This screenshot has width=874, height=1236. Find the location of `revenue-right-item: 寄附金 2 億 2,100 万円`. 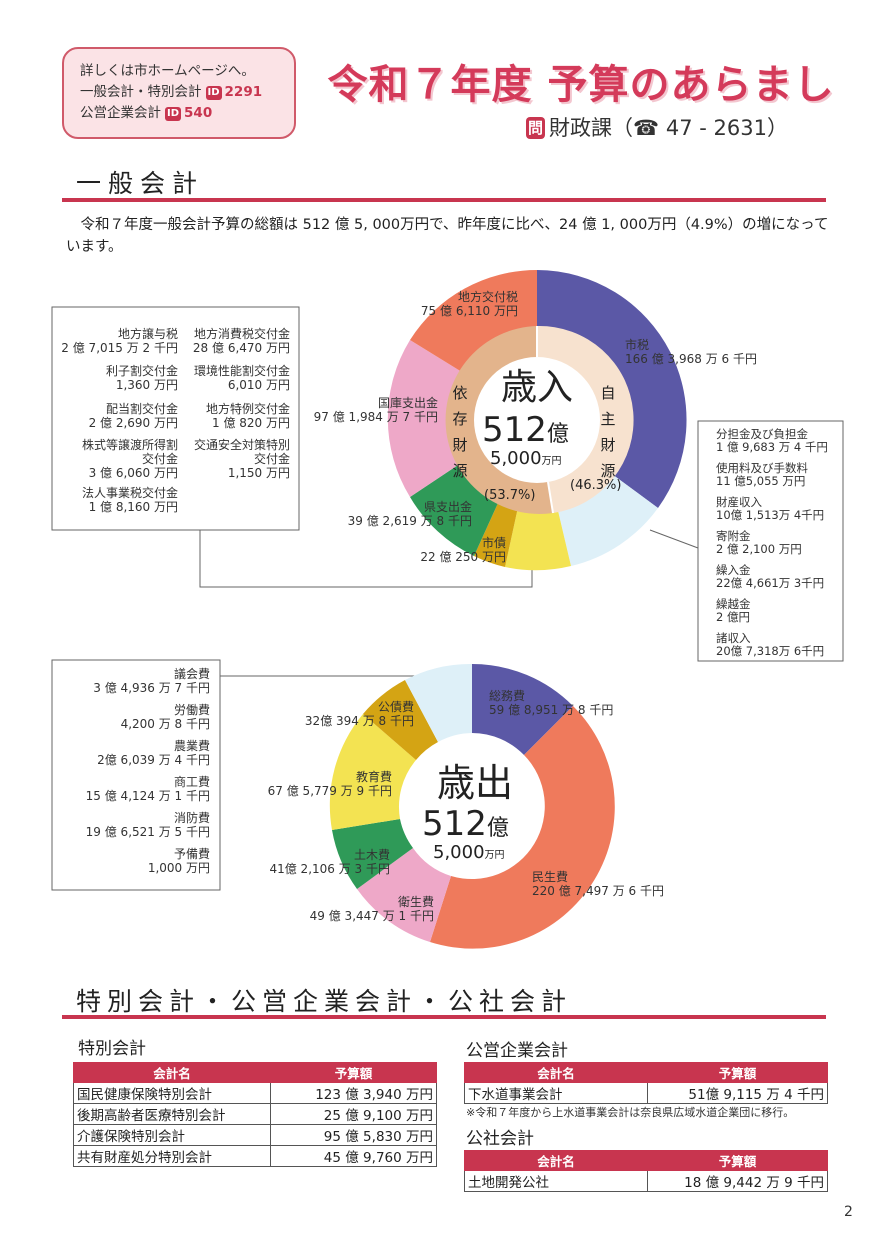

revenue-right-item: 寄附金 2 億 2,100 万円 is located at coordinates (772, 543).